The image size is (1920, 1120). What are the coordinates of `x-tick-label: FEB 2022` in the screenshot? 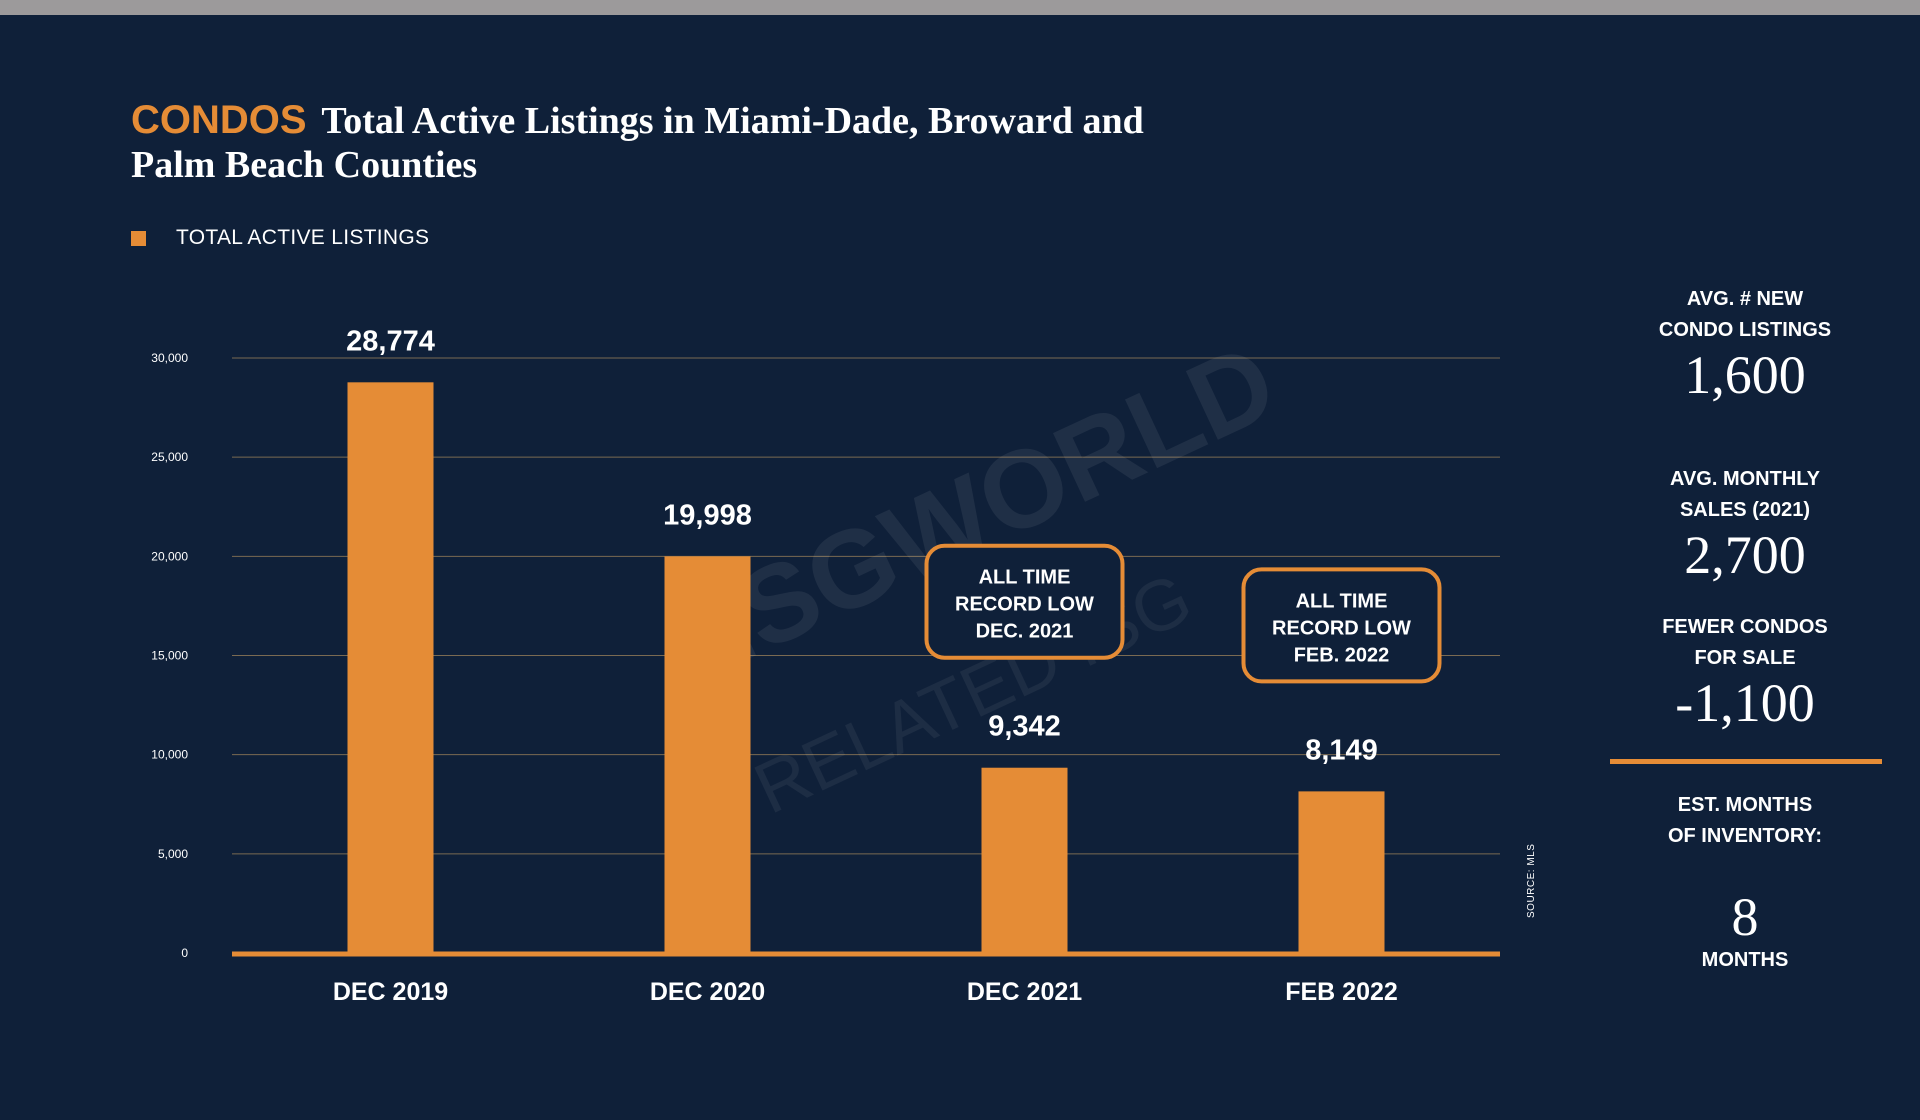 It's located at (1341, 992).